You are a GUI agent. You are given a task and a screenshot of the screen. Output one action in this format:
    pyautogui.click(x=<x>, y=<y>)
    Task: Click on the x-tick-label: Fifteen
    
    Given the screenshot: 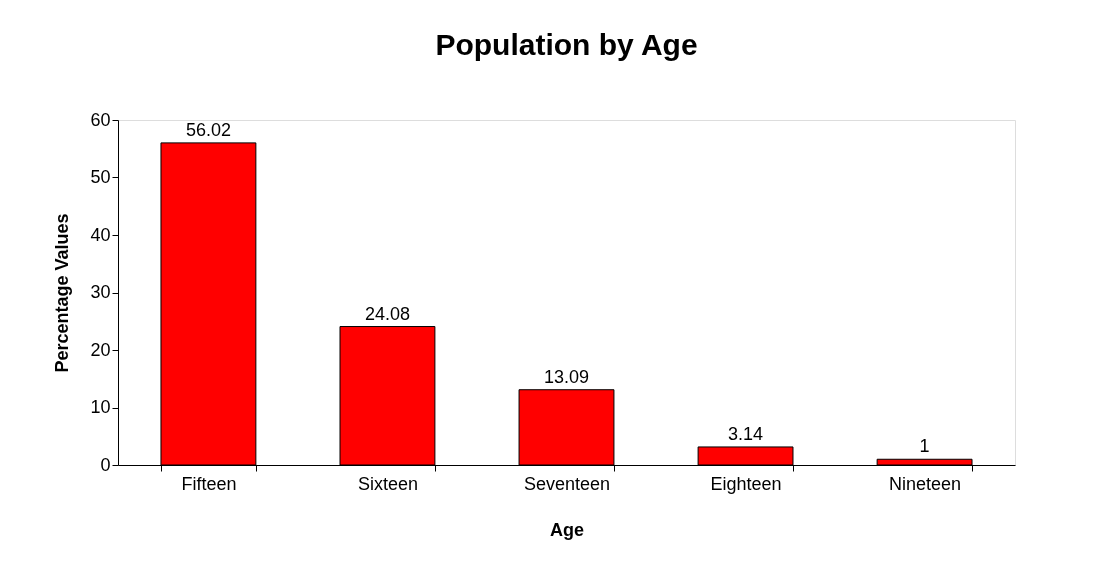 What is the action you would take?
    pyautogui.click(x=209, y=483)
    